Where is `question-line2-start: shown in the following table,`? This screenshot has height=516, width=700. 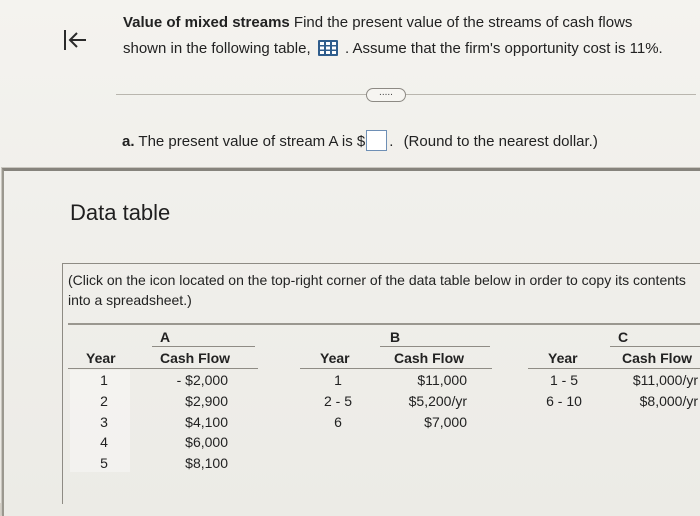
question-line2-start: shown in the following table, is located at coordinates (217, 48).